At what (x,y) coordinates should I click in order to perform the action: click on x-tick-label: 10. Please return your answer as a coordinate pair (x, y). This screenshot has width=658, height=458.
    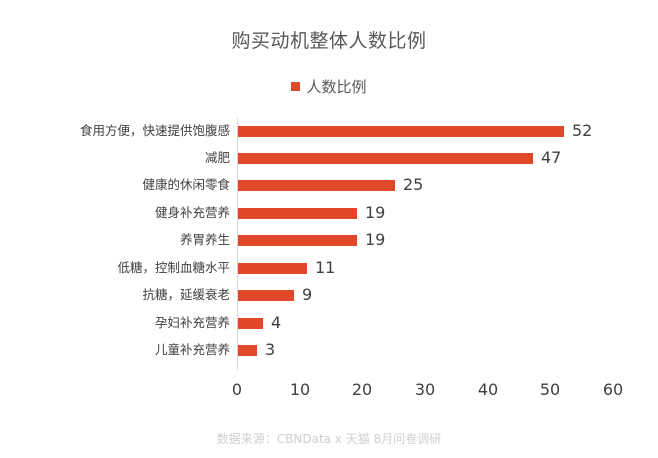
    Looking at the image, I should click on (300, 389).